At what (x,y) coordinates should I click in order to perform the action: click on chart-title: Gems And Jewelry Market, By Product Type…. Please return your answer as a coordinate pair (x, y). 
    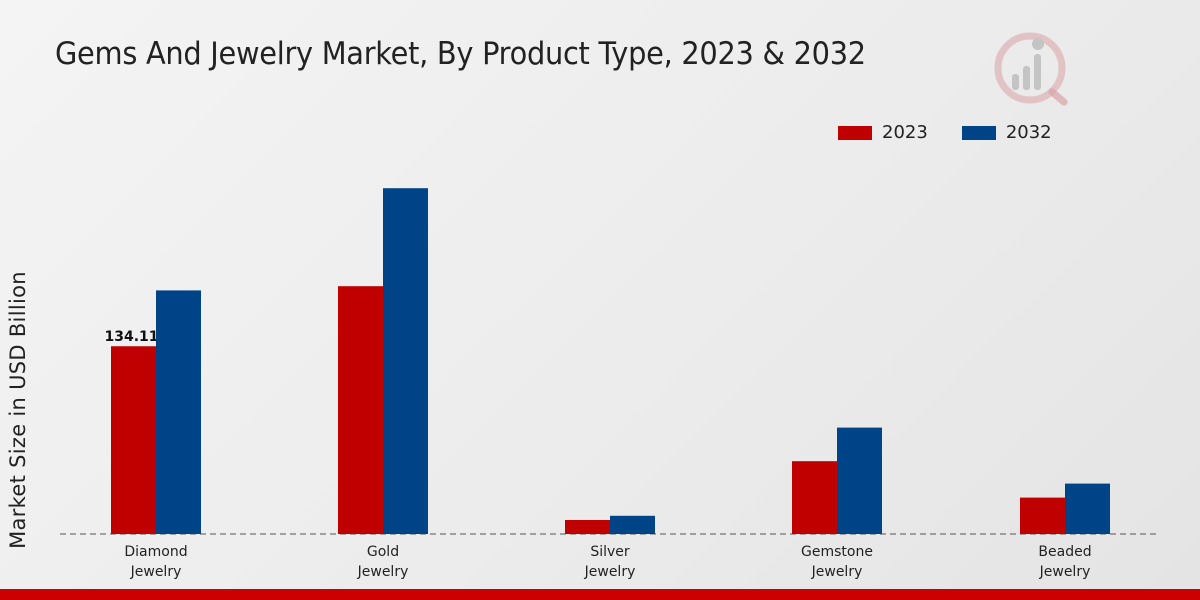
    Looking at the image, I should click on (460, 54).